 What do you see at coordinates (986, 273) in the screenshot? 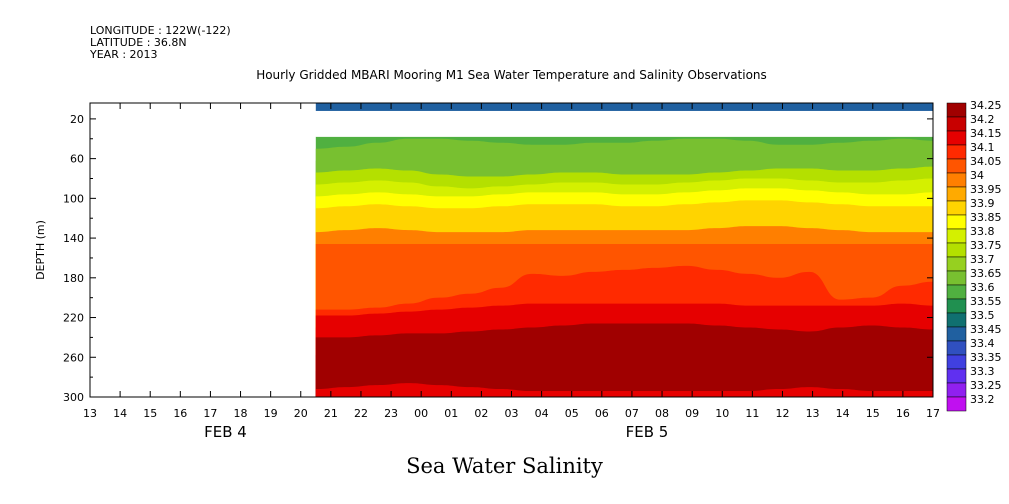
I see `colorbar-label: 33.65` at bounding box center [986, 273].